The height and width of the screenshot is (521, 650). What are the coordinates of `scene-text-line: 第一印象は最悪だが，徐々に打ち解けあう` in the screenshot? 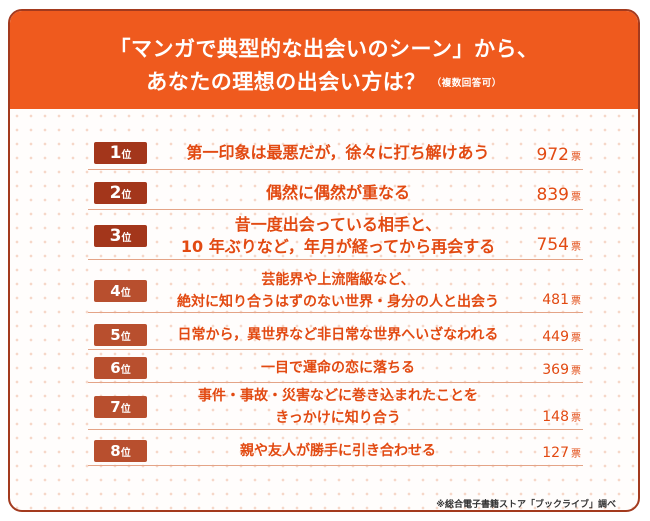 It's located at (338, 152).